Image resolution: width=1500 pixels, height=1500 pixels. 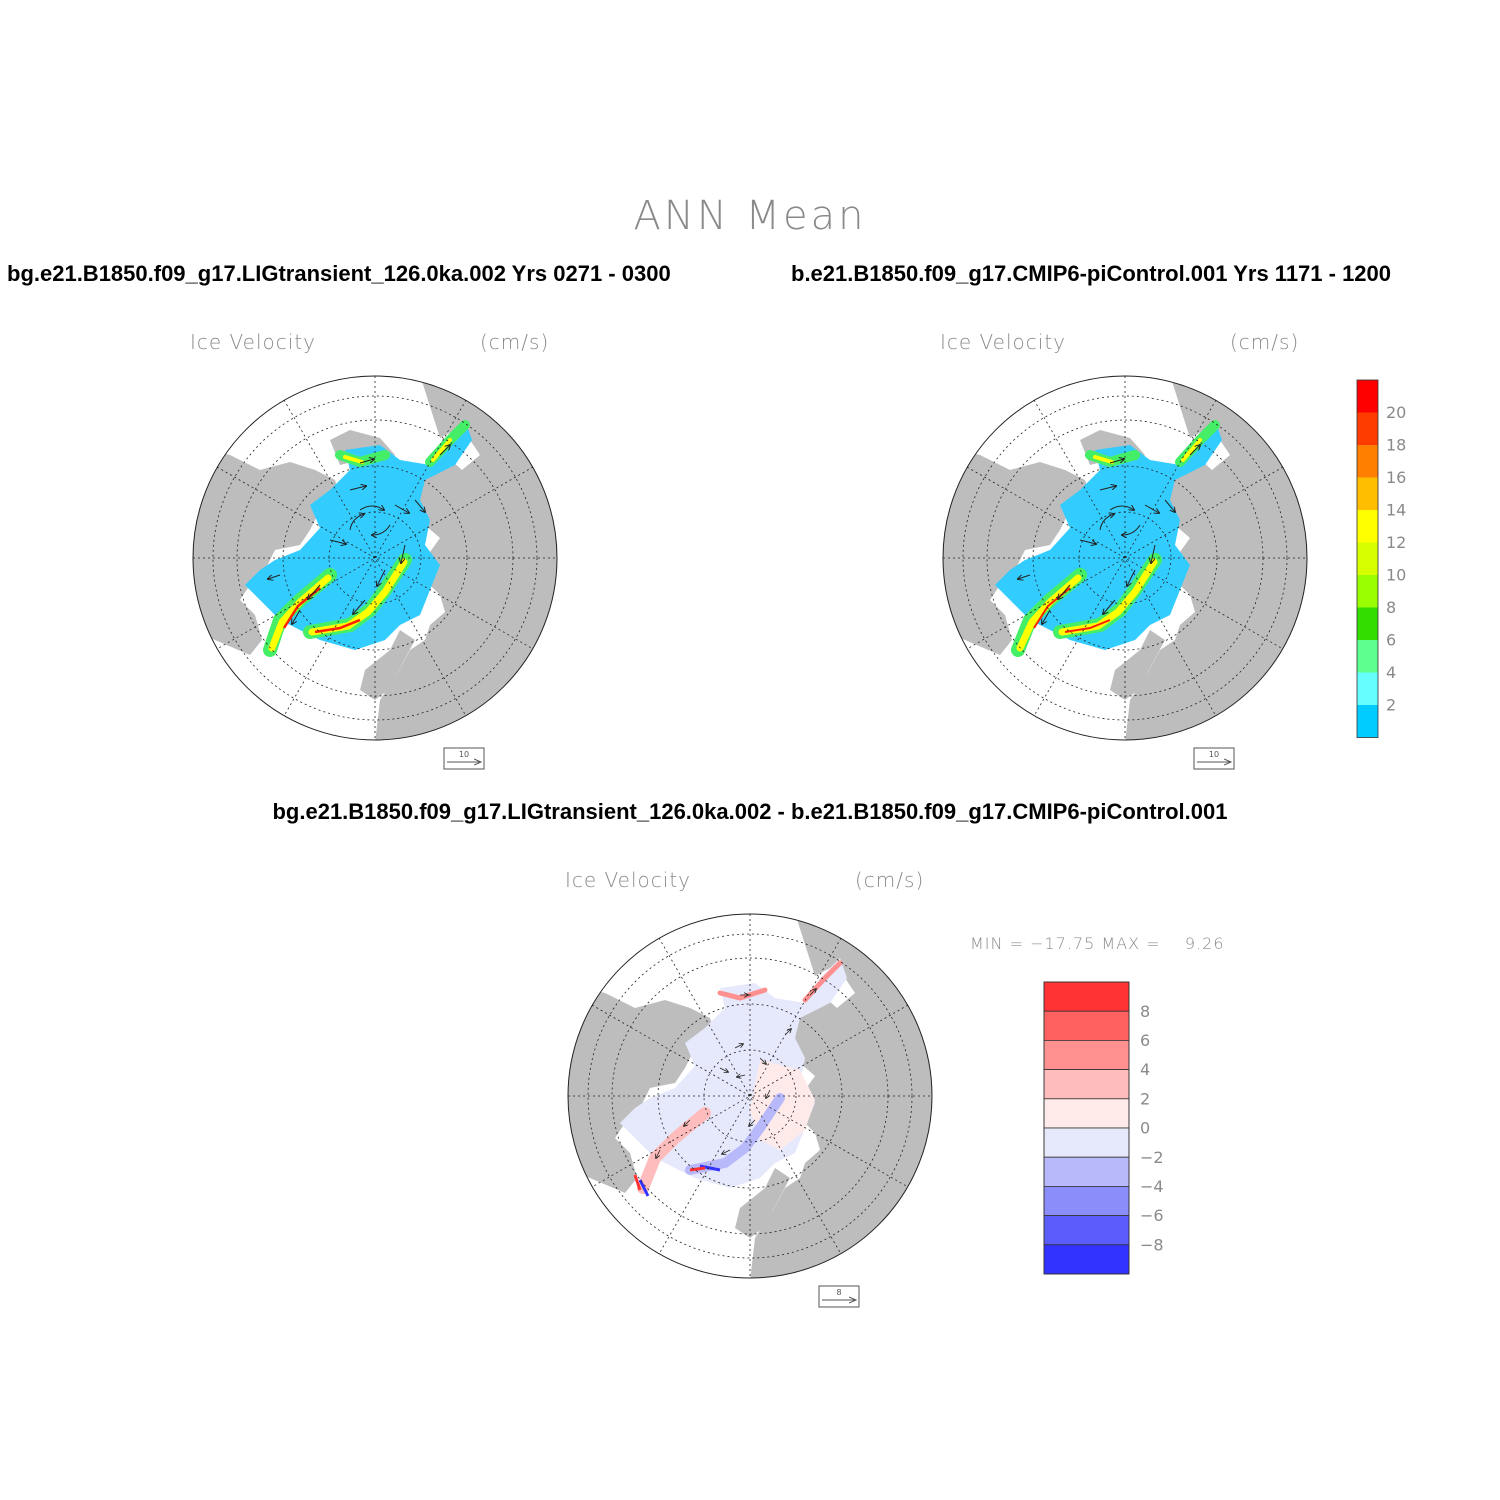 I want to click on colorbar-tick-label: 12, so click(x=1396, y=542).